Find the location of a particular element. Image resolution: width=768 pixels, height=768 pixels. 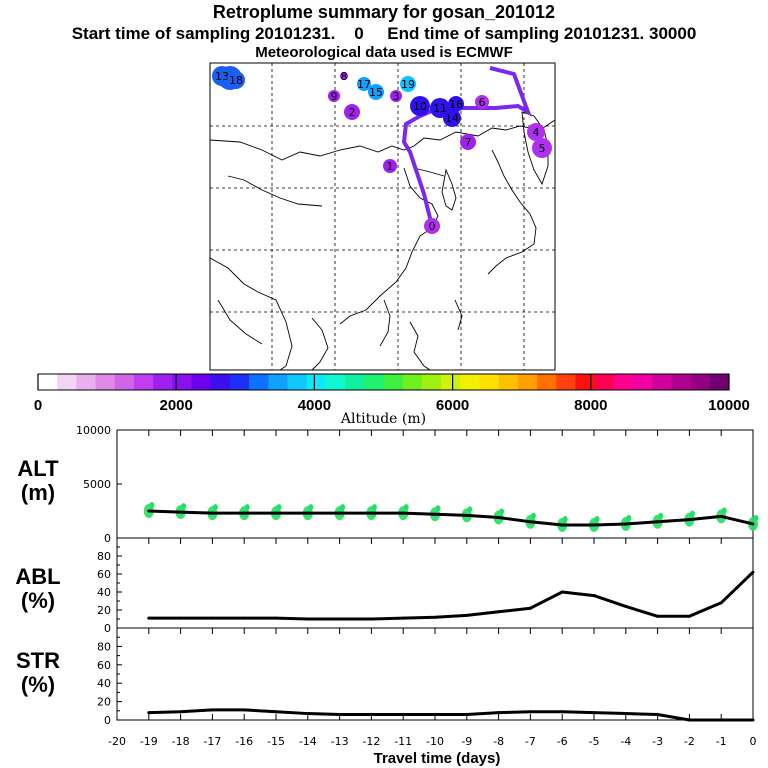

series-line-alt is located at coordinates (451, 518).